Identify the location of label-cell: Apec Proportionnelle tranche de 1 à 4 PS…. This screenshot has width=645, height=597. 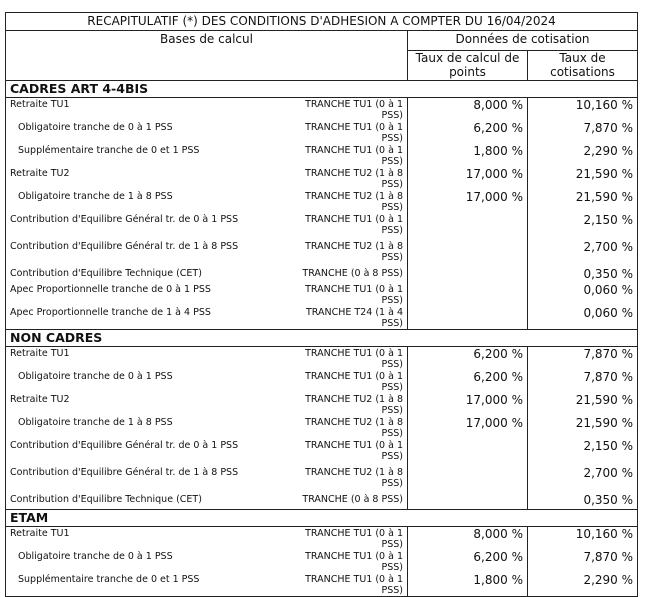
(143, 318).